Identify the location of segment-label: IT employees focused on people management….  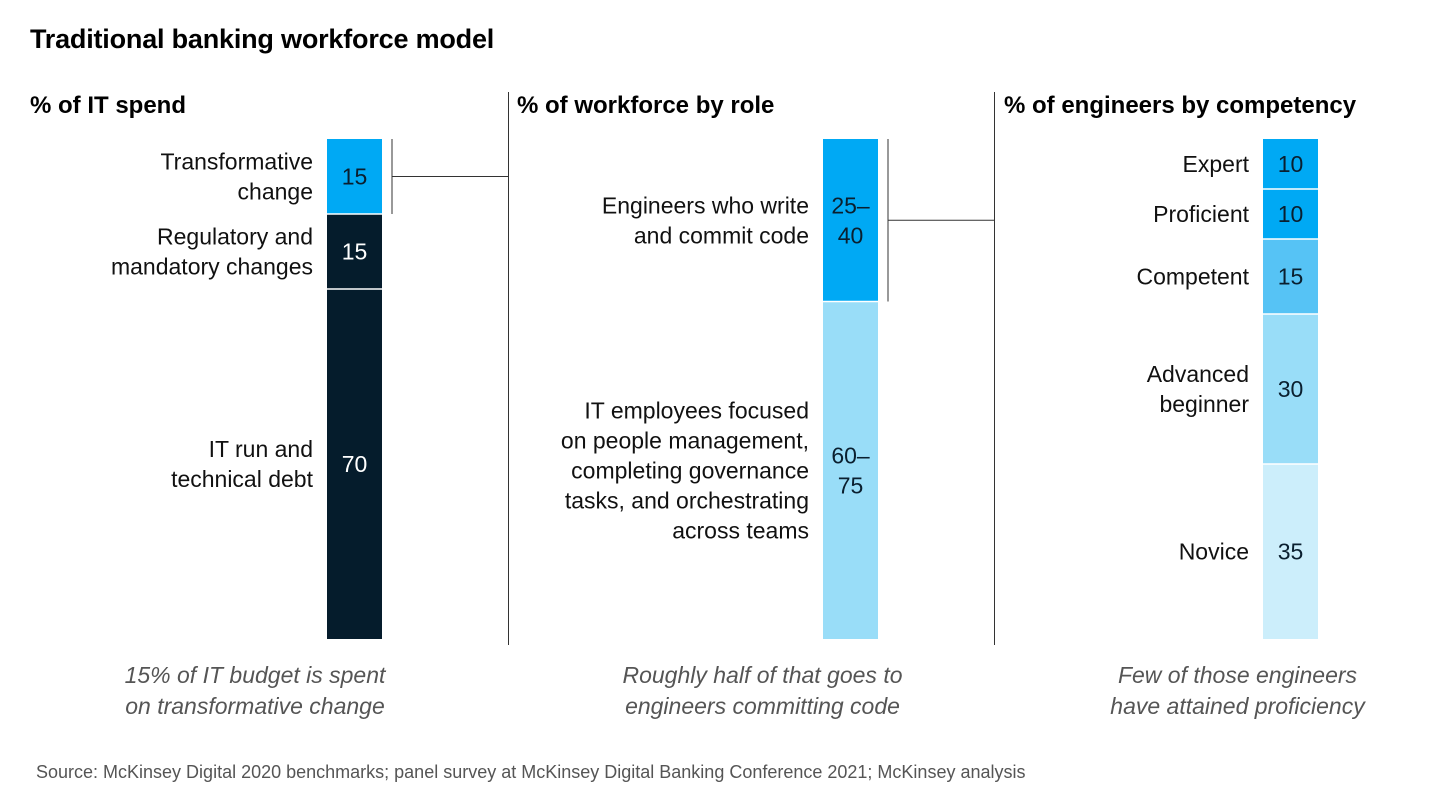
(685, 470).